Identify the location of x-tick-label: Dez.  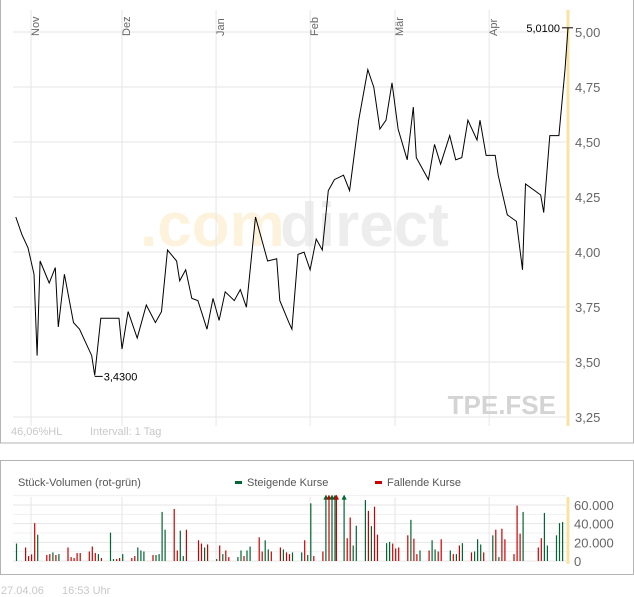
(127, 26).